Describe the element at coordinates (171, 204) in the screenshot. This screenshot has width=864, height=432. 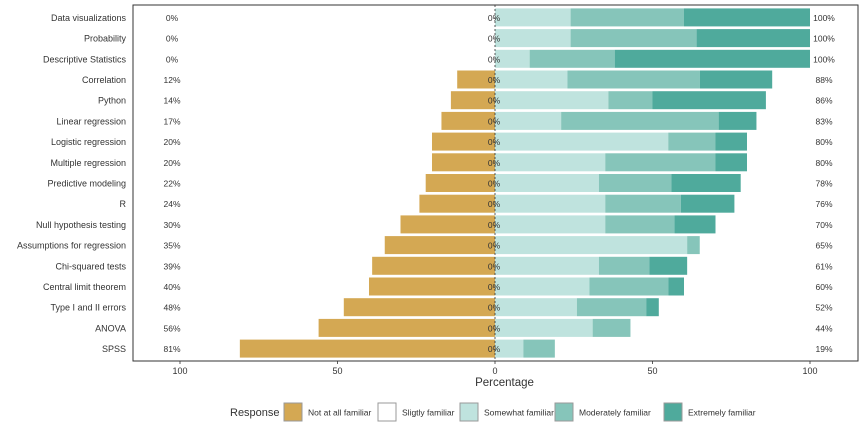
I see `left-value-label: 24%` at that location.